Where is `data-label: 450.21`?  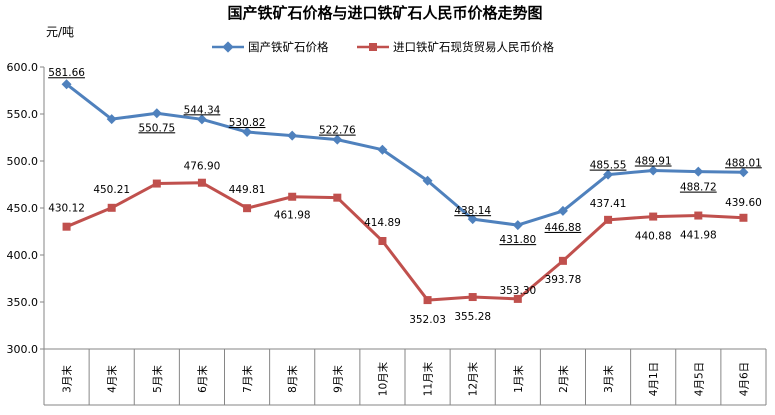 data-label: 450.21 is located at coordinates (111, 190).